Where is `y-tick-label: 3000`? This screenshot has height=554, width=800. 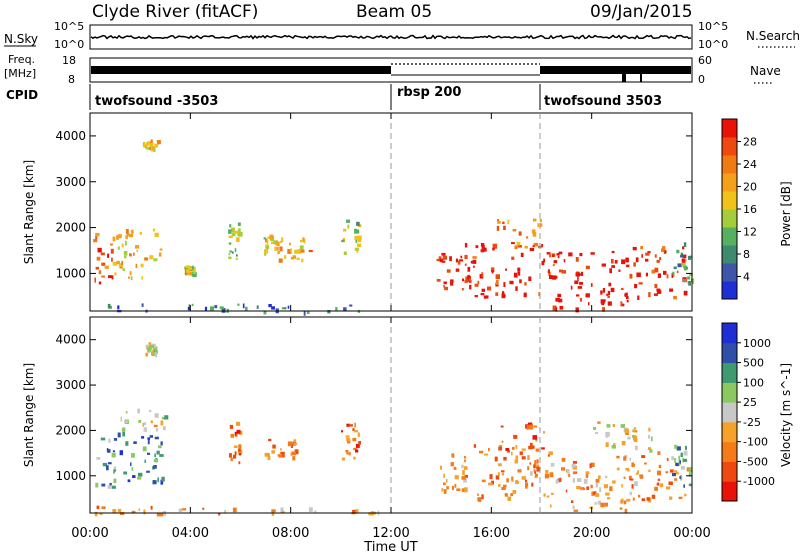
y-tick-label: 3000 is located at coordinates (70, 182).